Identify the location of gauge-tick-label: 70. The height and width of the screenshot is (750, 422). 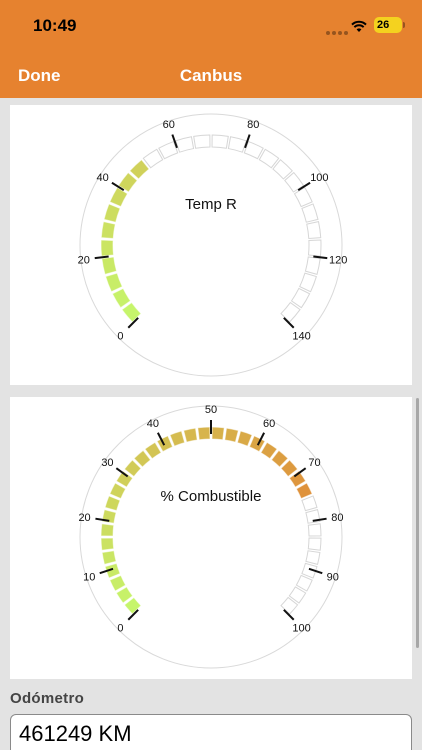
(314, 463).